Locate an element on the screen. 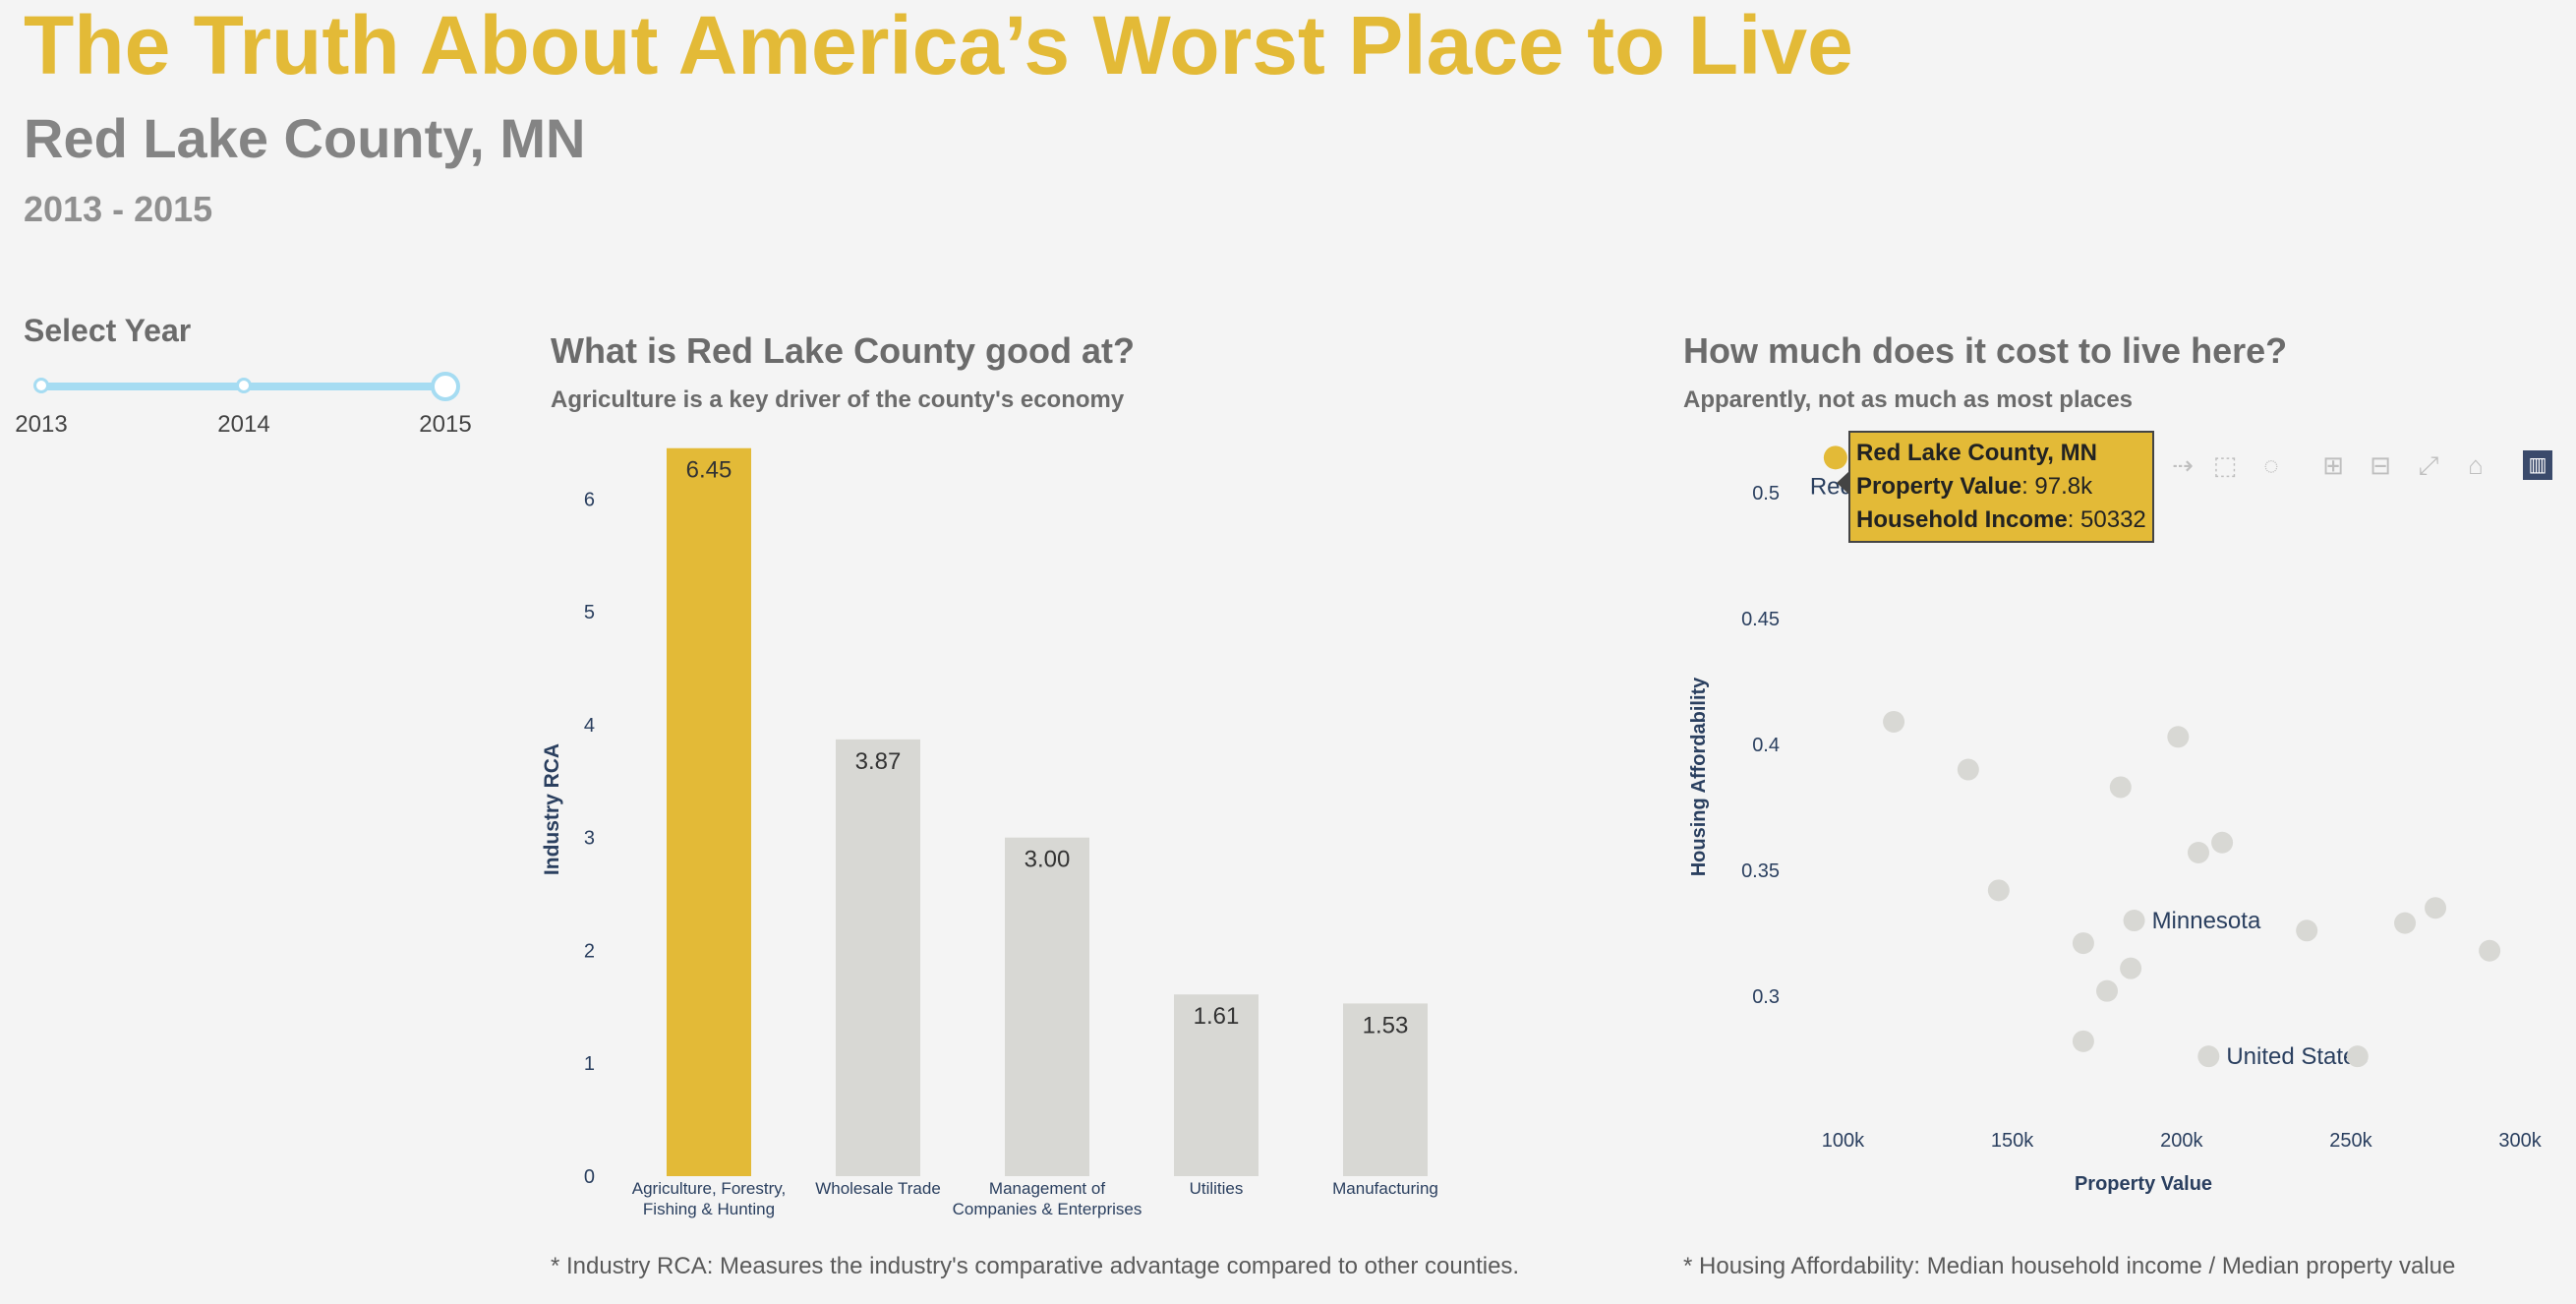  tooltip-hi-value: : 50332 is located at coordinates (2106, 519).